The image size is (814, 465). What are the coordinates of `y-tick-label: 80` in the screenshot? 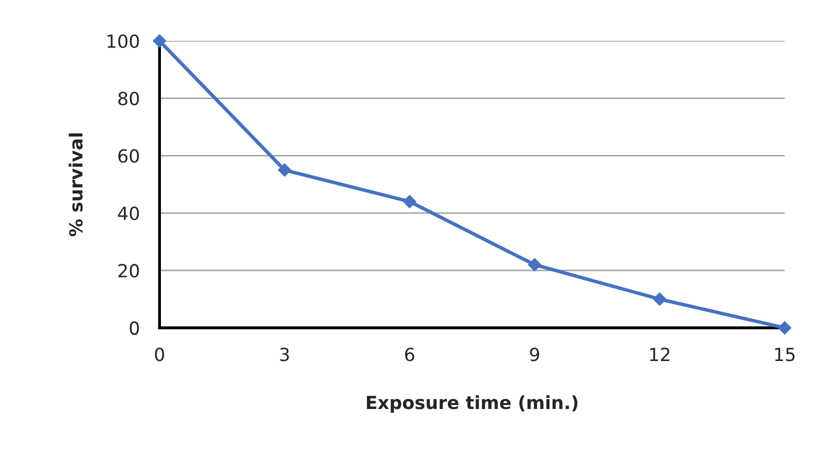 It's located at (128, 99).